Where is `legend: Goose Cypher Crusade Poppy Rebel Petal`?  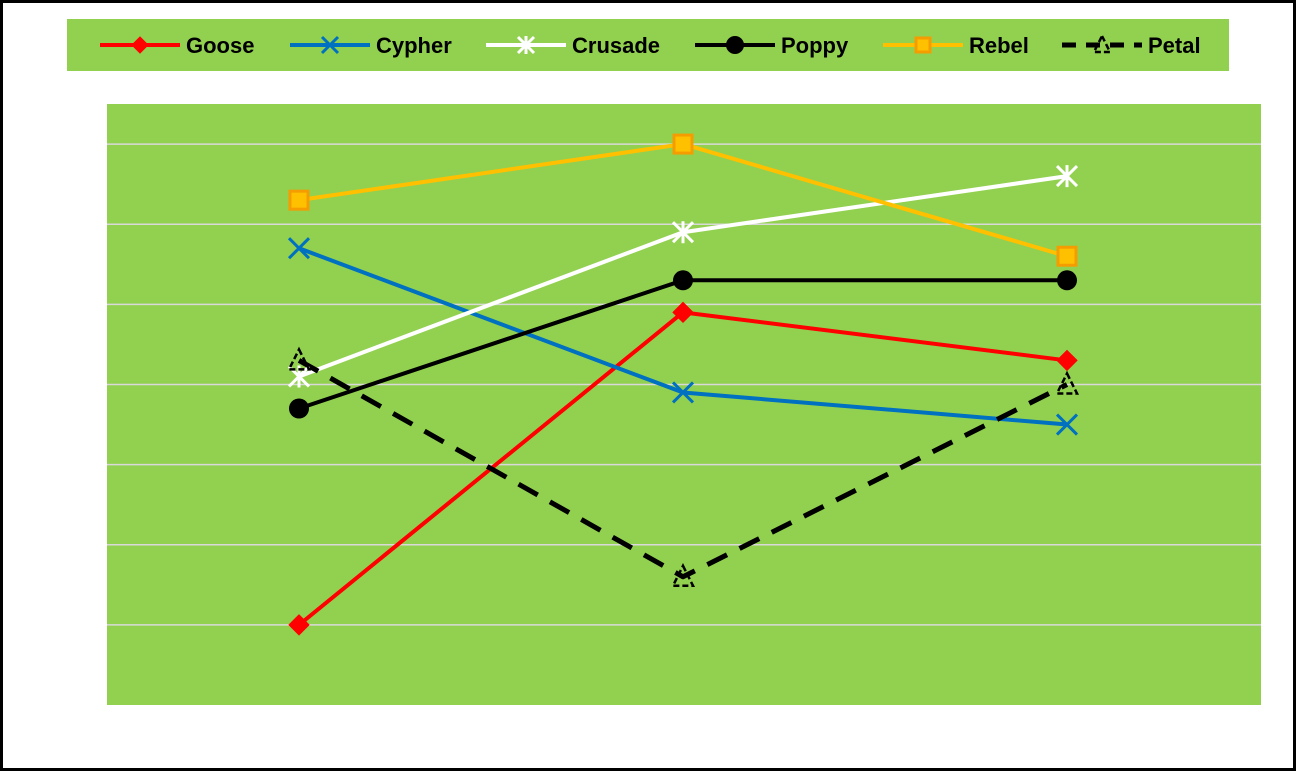
legend: Goose Cypher Crusade Poppy Rebel Petal is located at coordinates (650, 45).